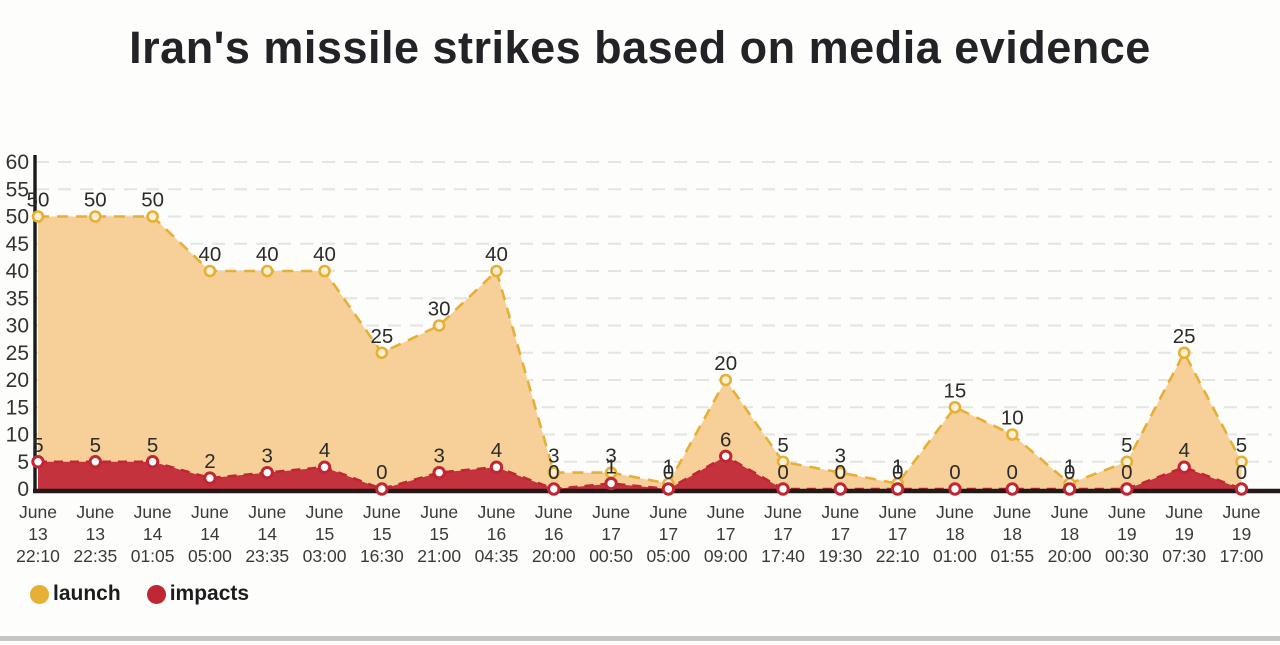  I want to click on launch-data-label: 1, so click(668, 467).